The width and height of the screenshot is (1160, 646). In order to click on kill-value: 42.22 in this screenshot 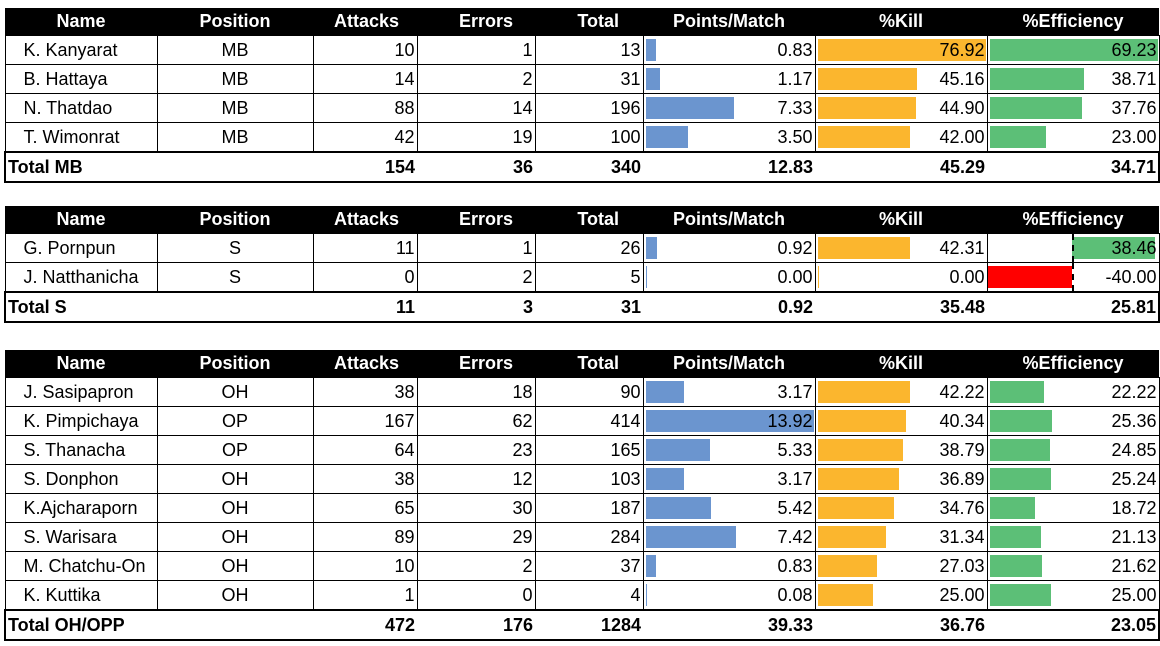, I will do `click(962, 391)`.